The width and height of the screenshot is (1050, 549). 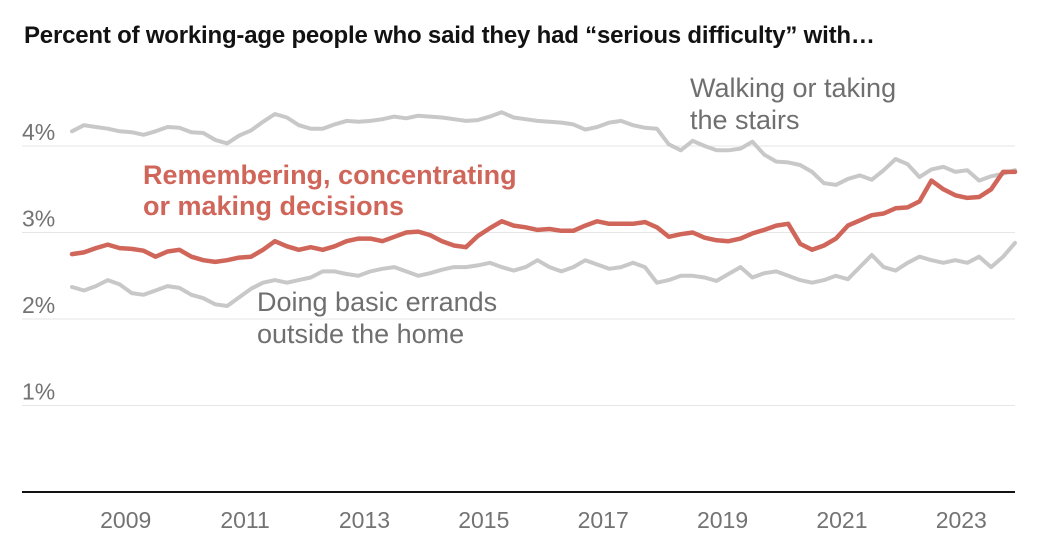 What do you see at coordinates (961, 520) in the screenshot?
I see `x-tick-label: 2023` at bounding box center [961, 520].